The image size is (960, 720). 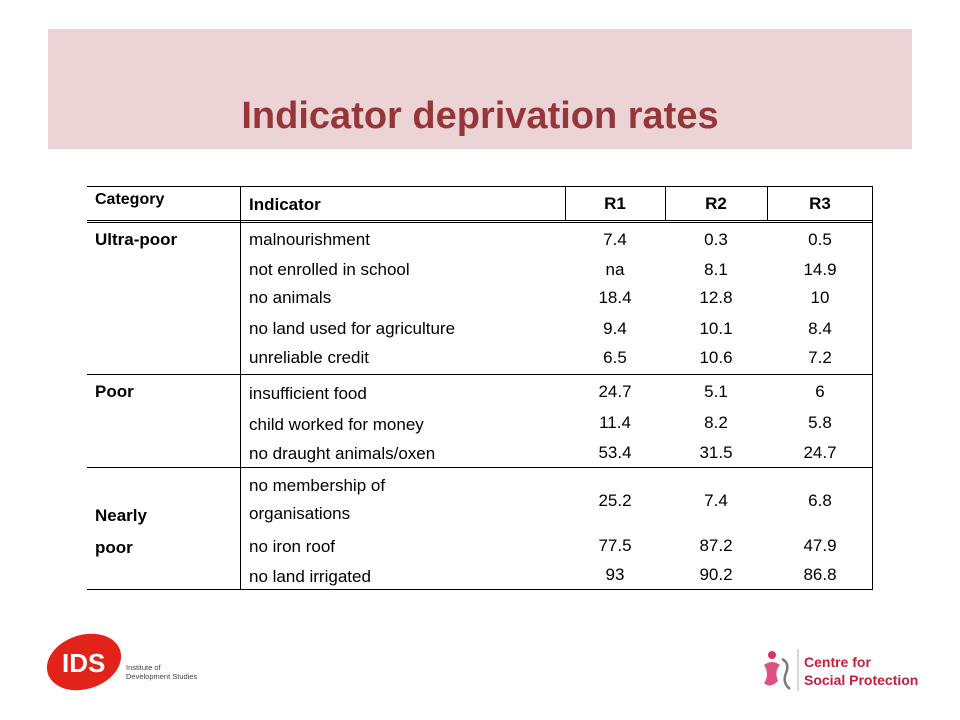 I want to click on r2-cell: 7.4, so click(x=716, y=500).